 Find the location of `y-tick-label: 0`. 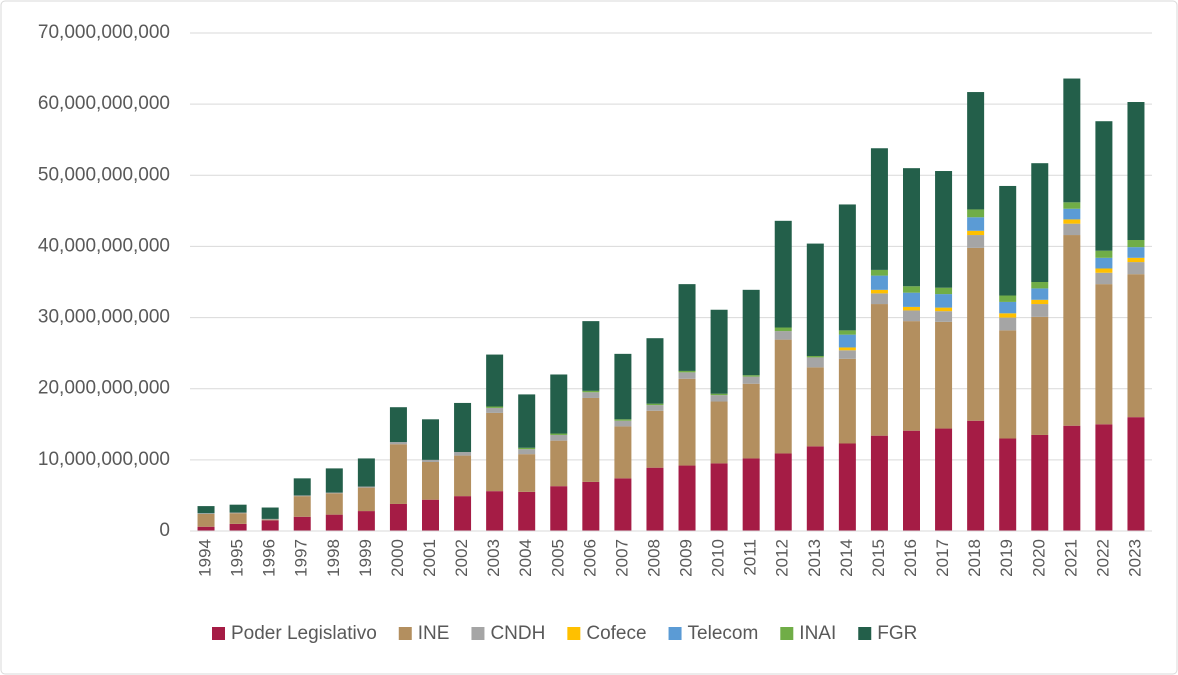

y-tick-label: 0 is located at coordinates (164, 530).